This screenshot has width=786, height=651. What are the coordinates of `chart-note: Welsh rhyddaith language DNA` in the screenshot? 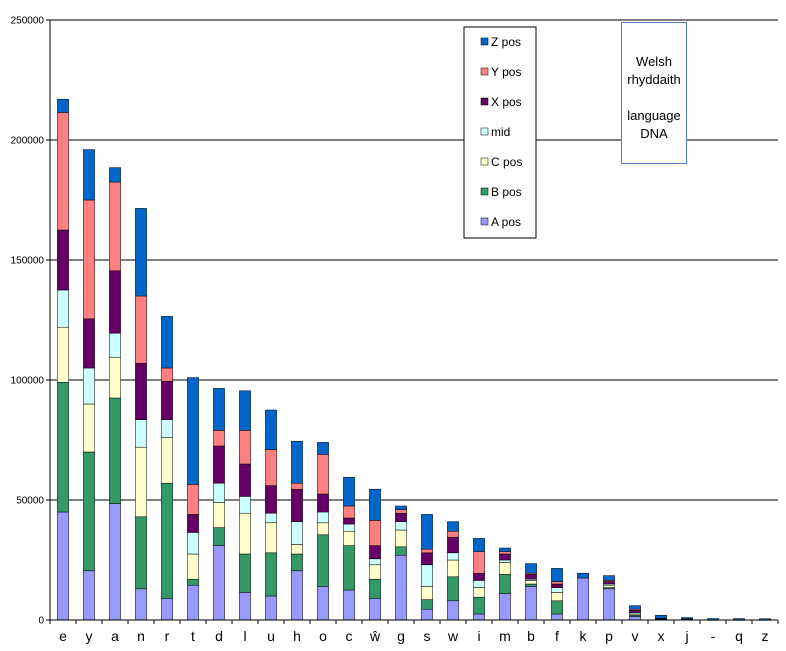 It's located at (654, 93).